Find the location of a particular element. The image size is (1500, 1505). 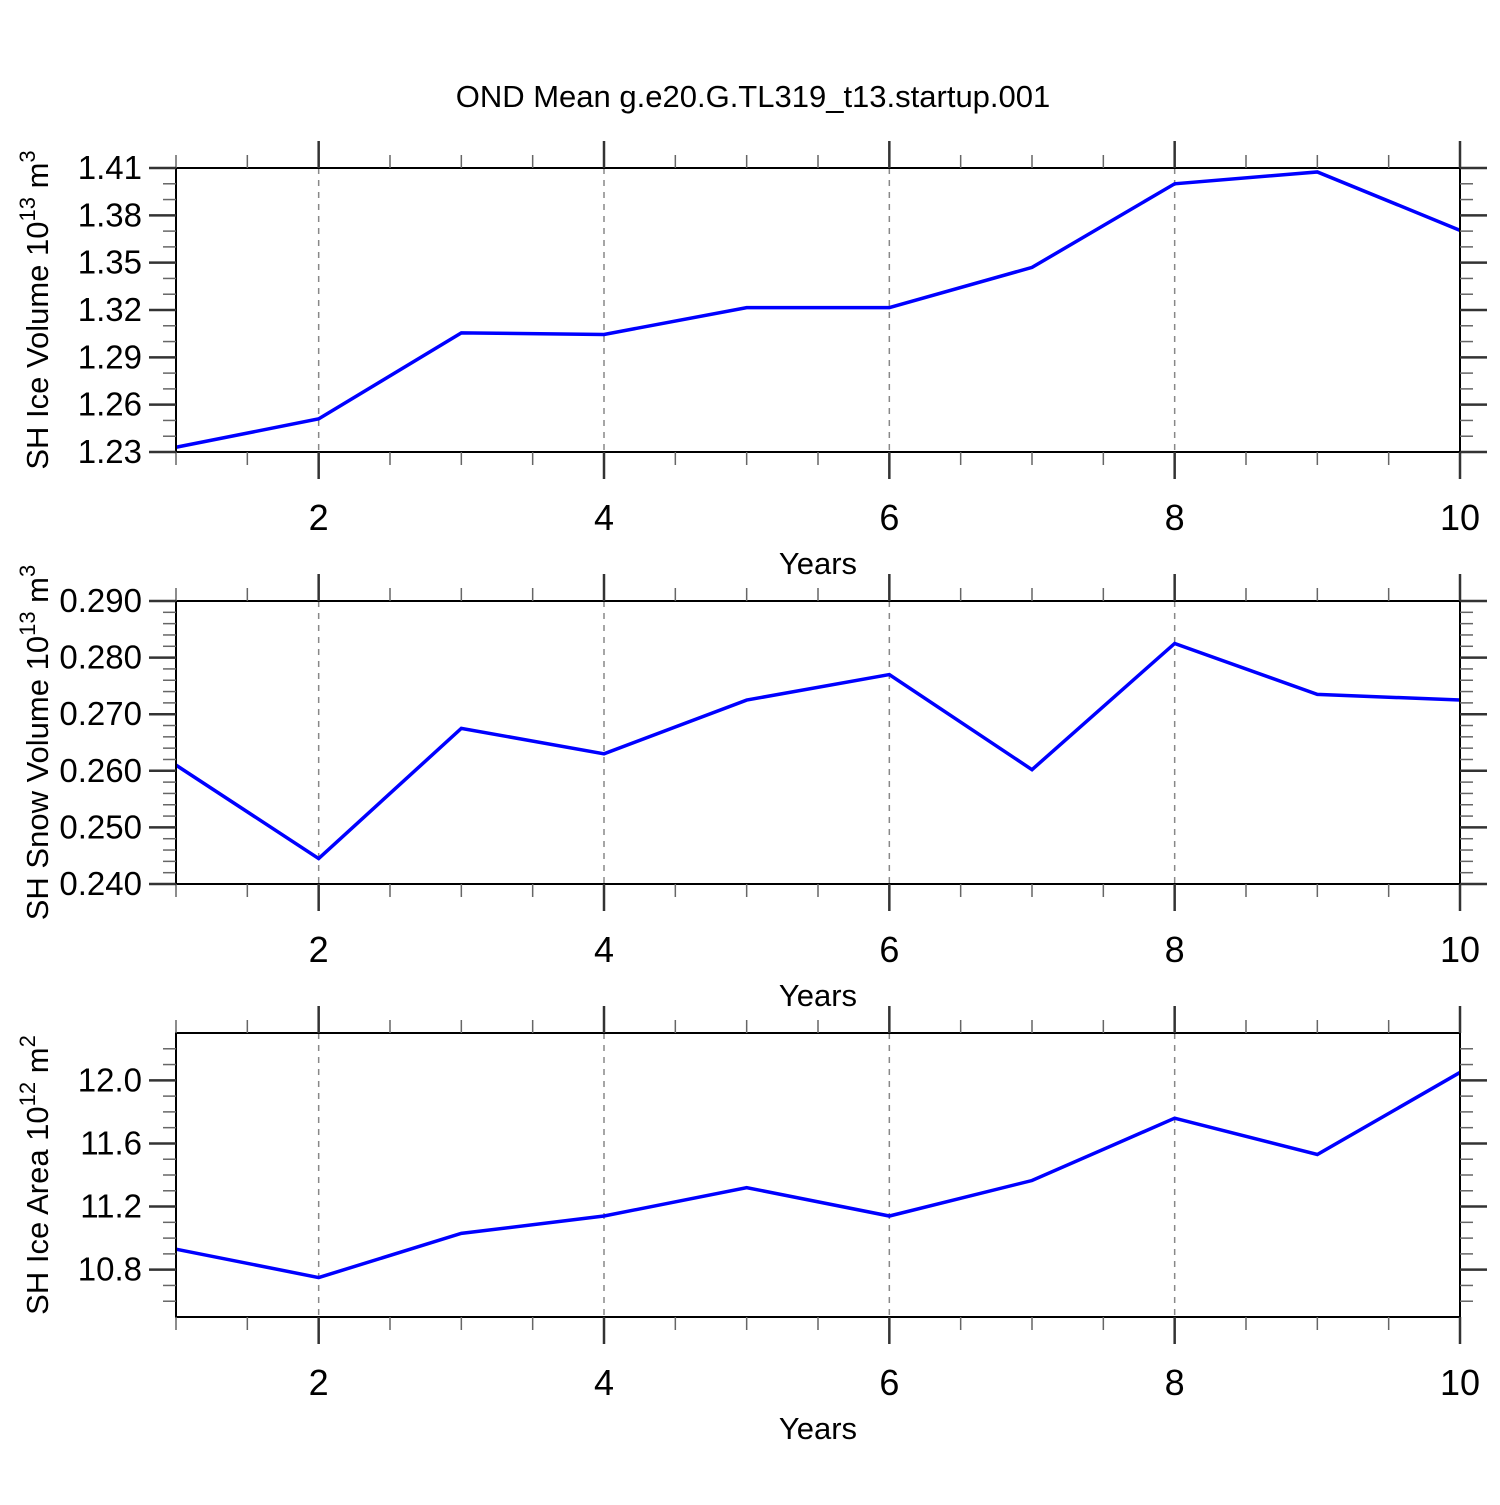

y-tick-label: 0.290 is located at coordinates (100, 600).